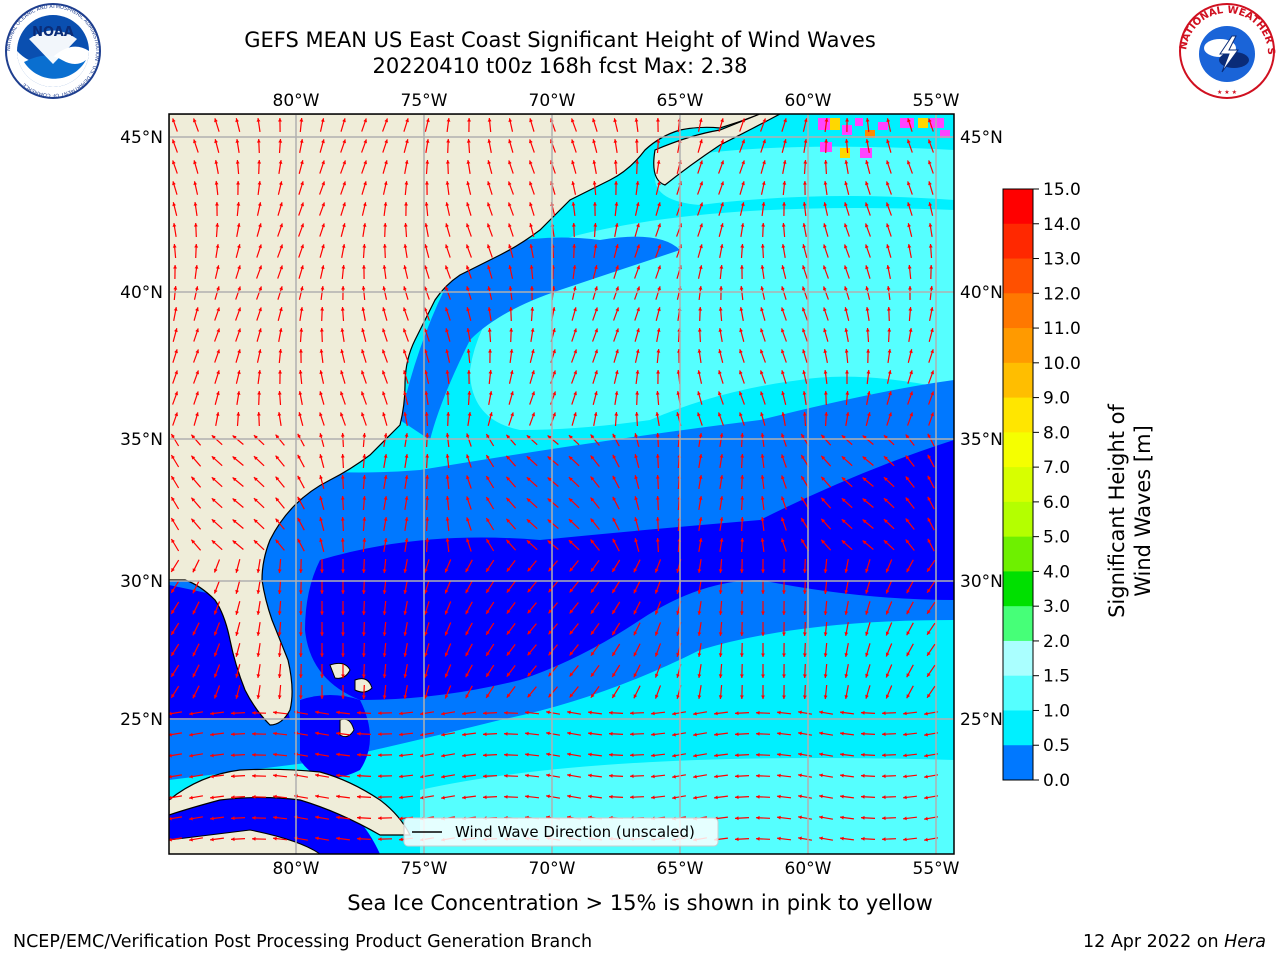  I want to click on lon-tick-bottom: 80°W, so click(296, 869).